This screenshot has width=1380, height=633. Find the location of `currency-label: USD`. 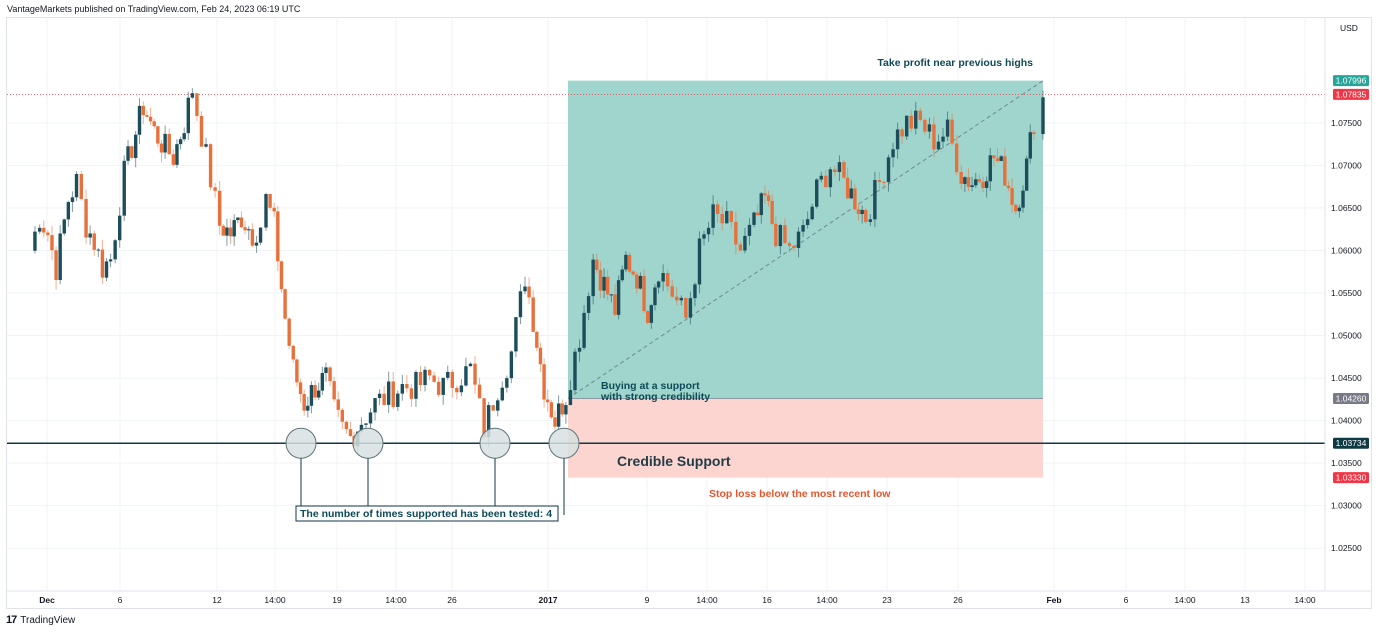

currency-label: USD is located at coordinates (1349, 28).